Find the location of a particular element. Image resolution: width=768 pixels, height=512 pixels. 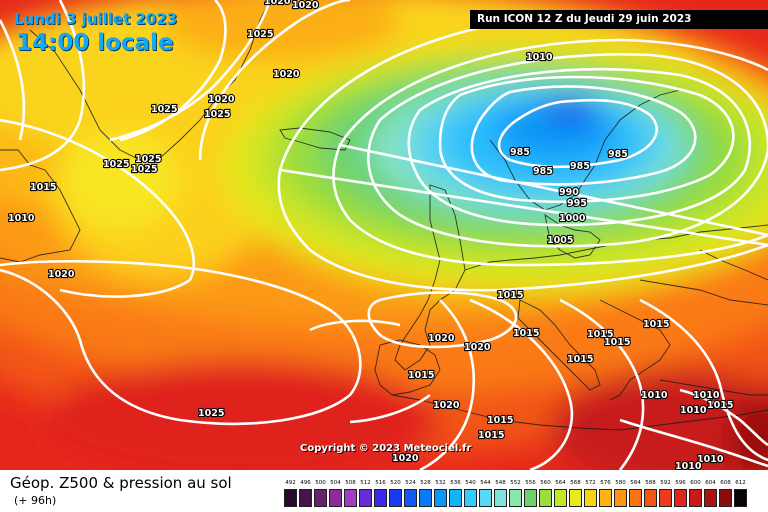

svg-text: 995 is located at coordinates (577, 203).